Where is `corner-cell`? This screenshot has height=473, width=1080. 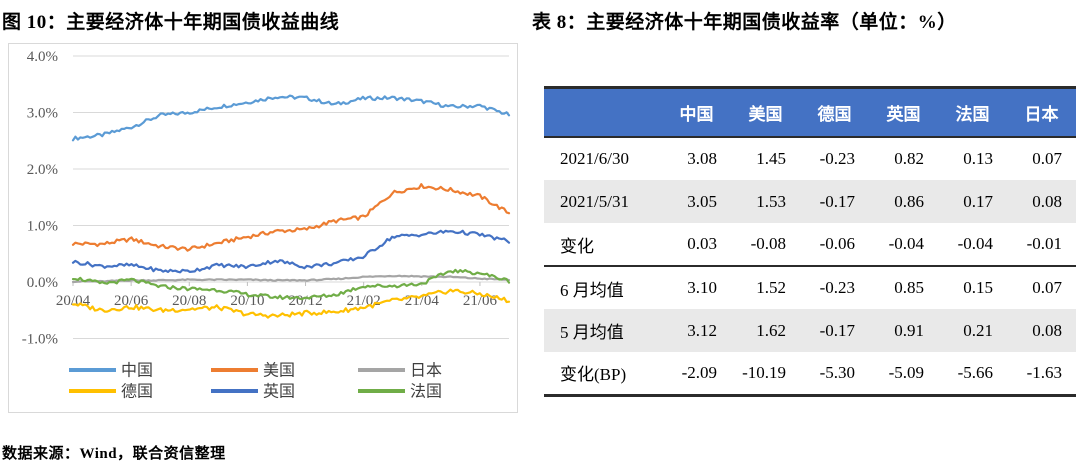 corner-cell is located at coordinates (603, 112).